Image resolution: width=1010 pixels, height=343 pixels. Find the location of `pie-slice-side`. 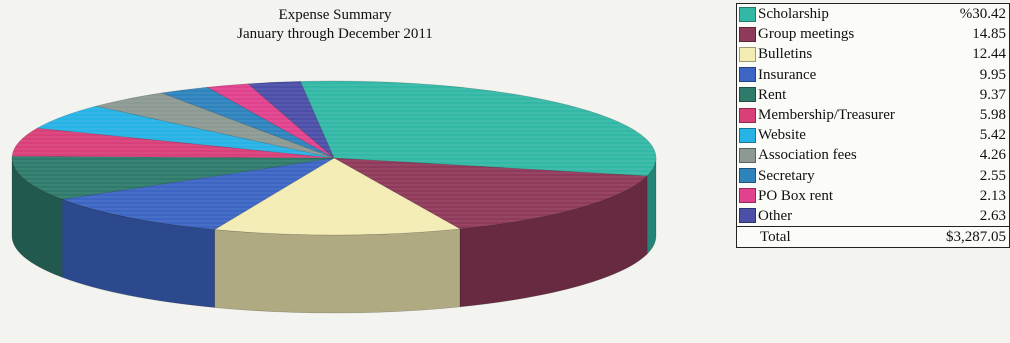

pie-slice-side is located at coordinates (337, 271).